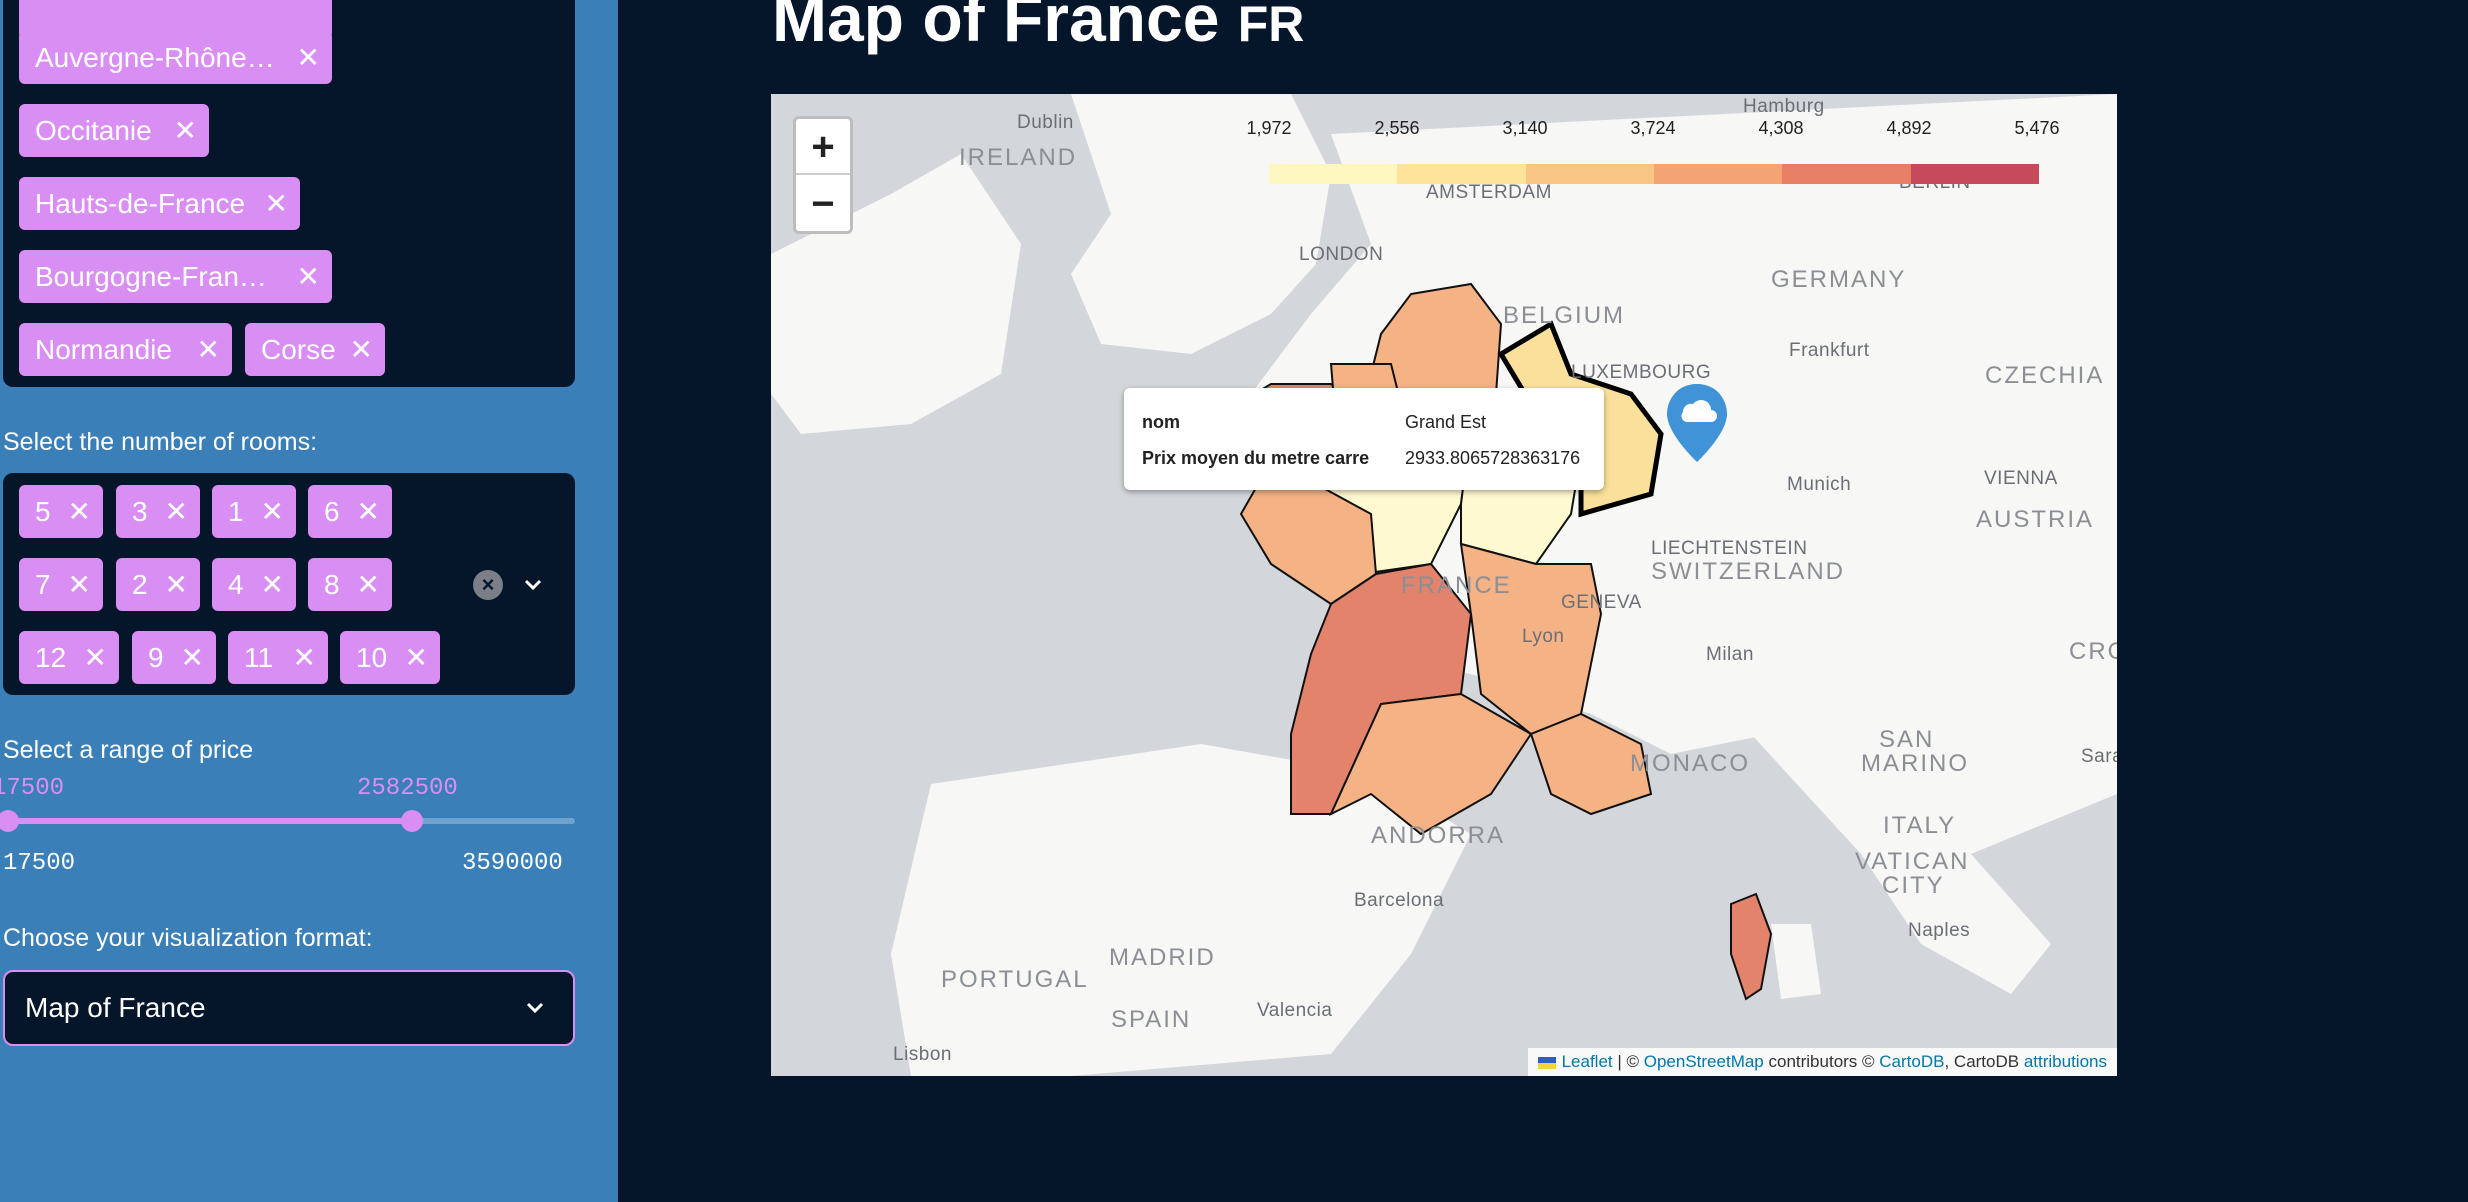 The height and width of the screenshot is (1202, 2468). Describe the element at coordinates (2065, 1061) in the screenshot. I see `attributions-link: attributions` at that location.